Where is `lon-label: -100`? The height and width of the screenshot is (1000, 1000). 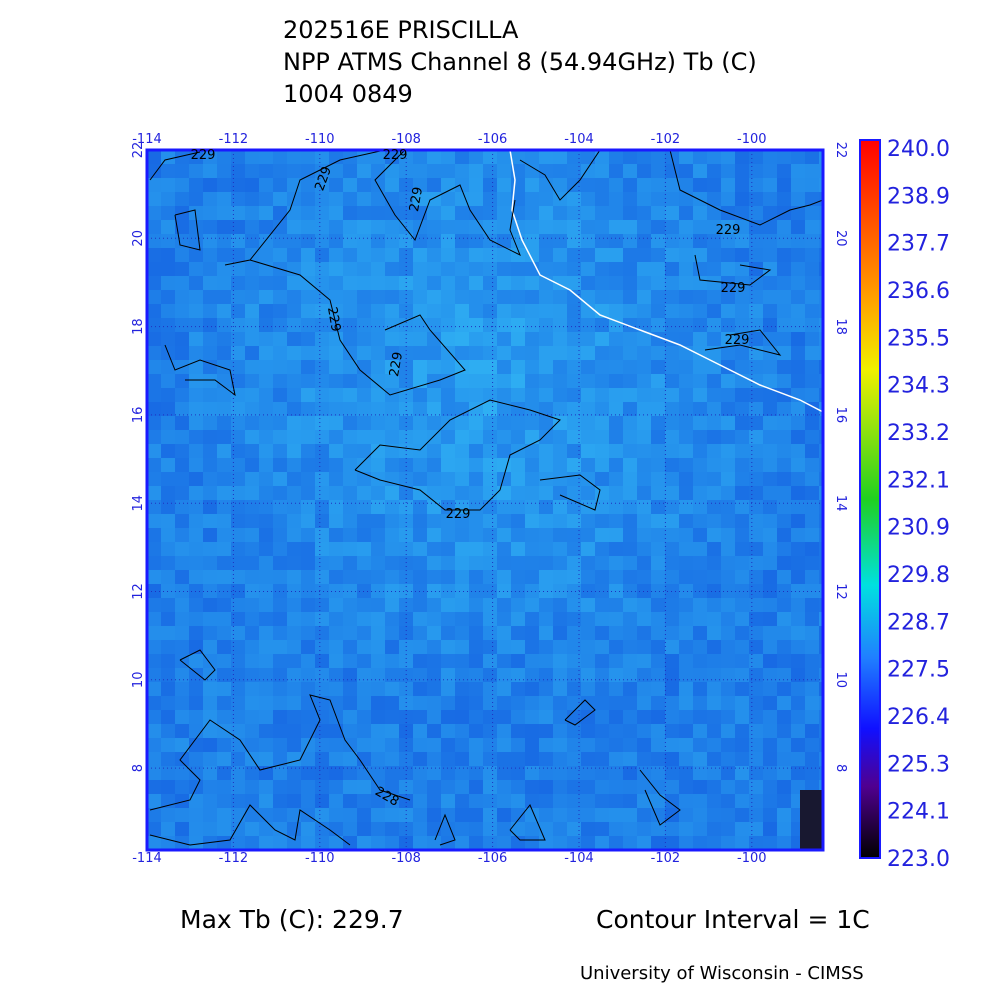 lon-label: -100 is located at coordinates (752, 139).